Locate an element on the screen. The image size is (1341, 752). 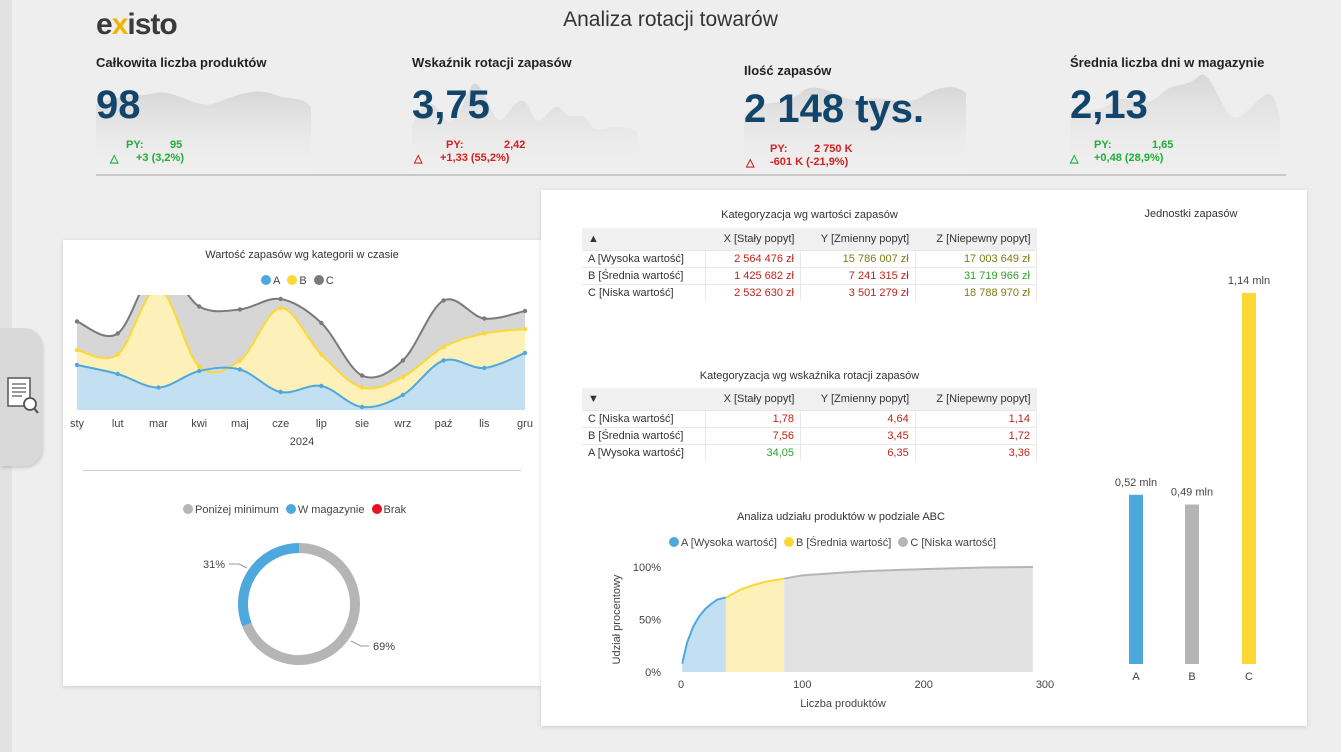
report-search-icon is located at coordinates (23, 396).